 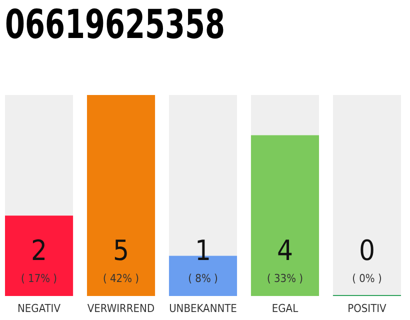 What do you see at coordinates (39, 278) in the screenshot?
I see `annotation: ( 17% )` at bounding box center [39, 278].